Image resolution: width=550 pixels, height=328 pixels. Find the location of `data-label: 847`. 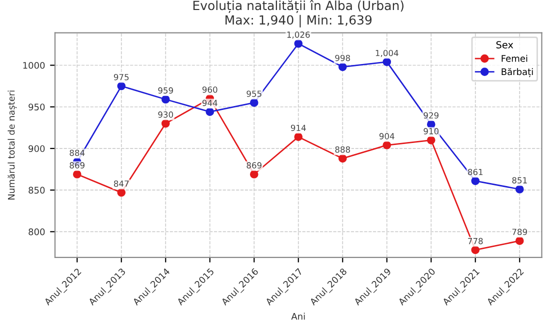

data-label: 847 is located at coordinates (121, 183).